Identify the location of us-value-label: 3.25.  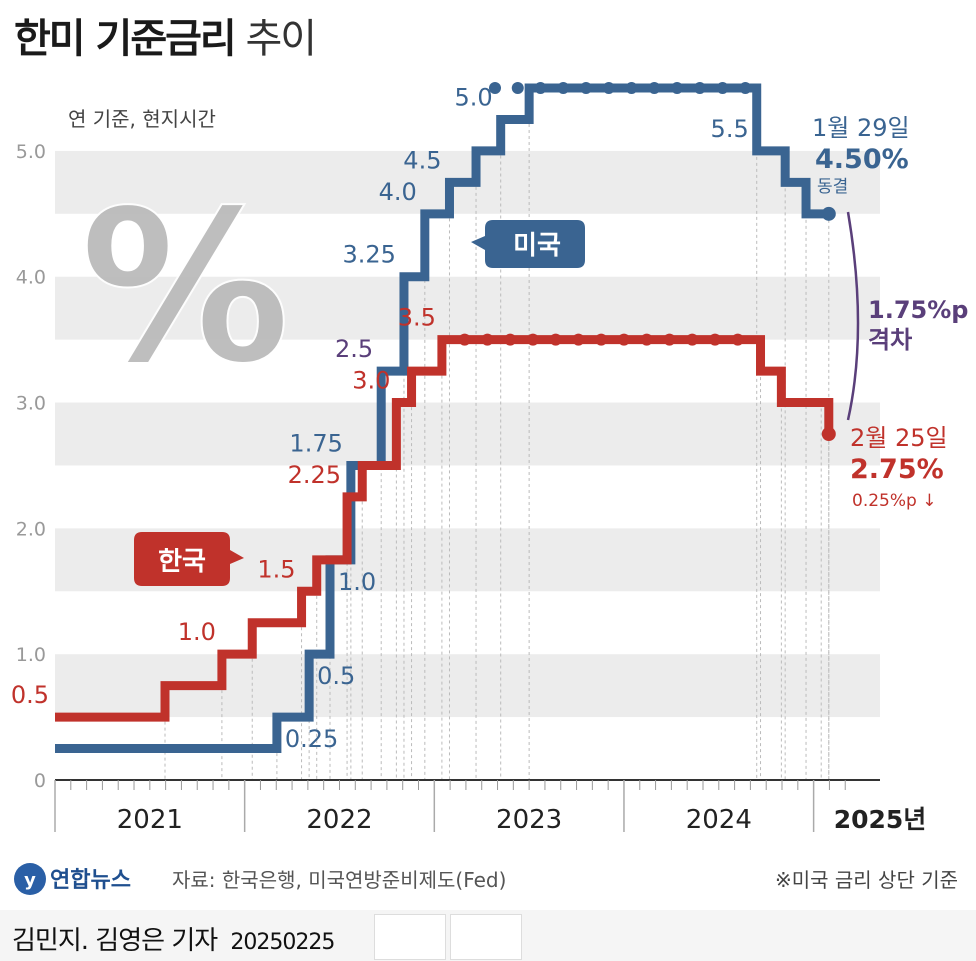
(369, 255).